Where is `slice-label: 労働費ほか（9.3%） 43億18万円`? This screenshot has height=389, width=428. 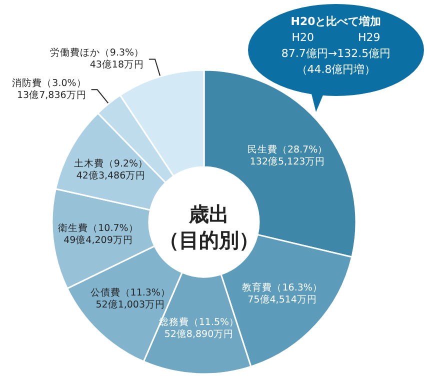 slice-label: 労働費ほか（9.3%） 43億18万円 is located at coordinates (97, 58).